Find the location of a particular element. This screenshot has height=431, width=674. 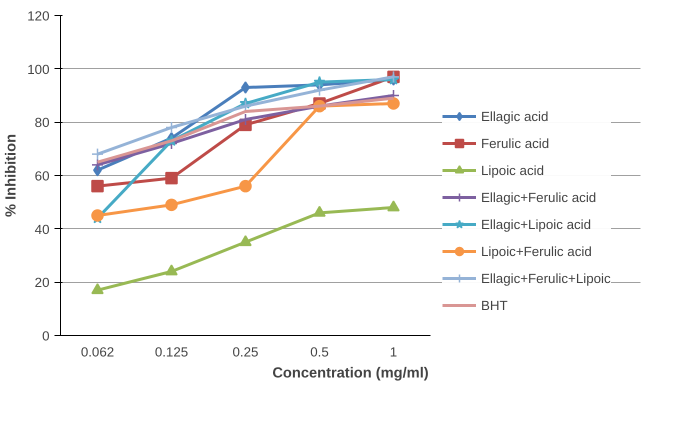

y-tick-label: 100 is located at coordinates (38, 69).